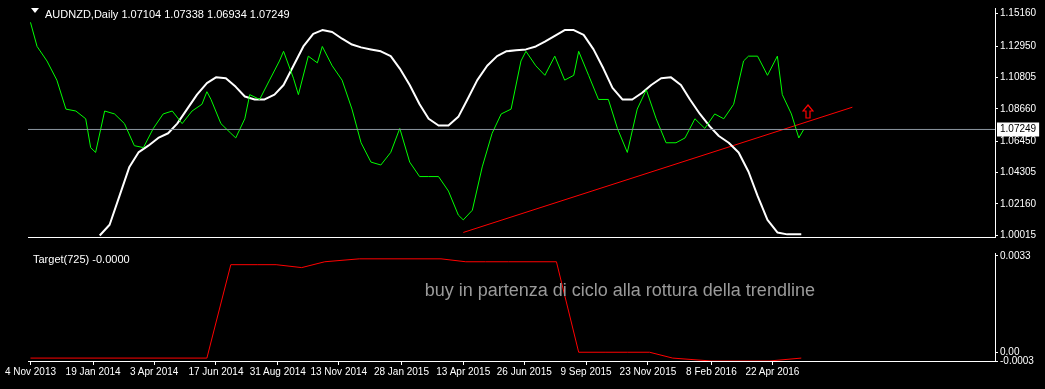 This screenshot has height=389, width=1045. I want to click on x-tick-label: 31 Aug 2014, so click(278, 371).